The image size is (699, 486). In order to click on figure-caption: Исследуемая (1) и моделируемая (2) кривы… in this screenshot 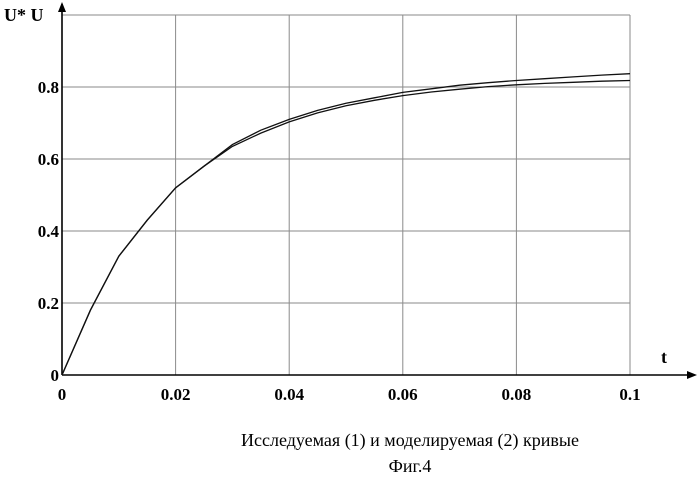, I will do `click(410, 440)`.